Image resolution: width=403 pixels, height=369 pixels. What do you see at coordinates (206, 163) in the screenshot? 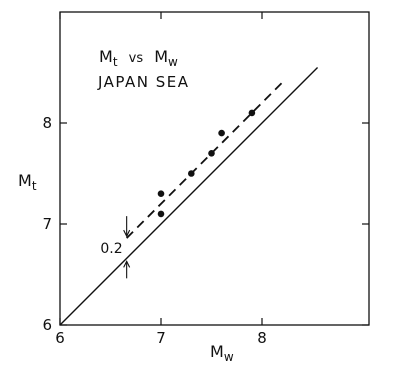
I see `data-points` at bounding box center [206, 163].